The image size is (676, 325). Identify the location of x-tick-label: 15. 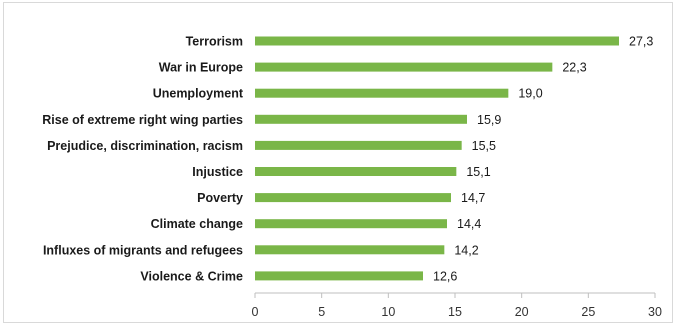
(455, 312).